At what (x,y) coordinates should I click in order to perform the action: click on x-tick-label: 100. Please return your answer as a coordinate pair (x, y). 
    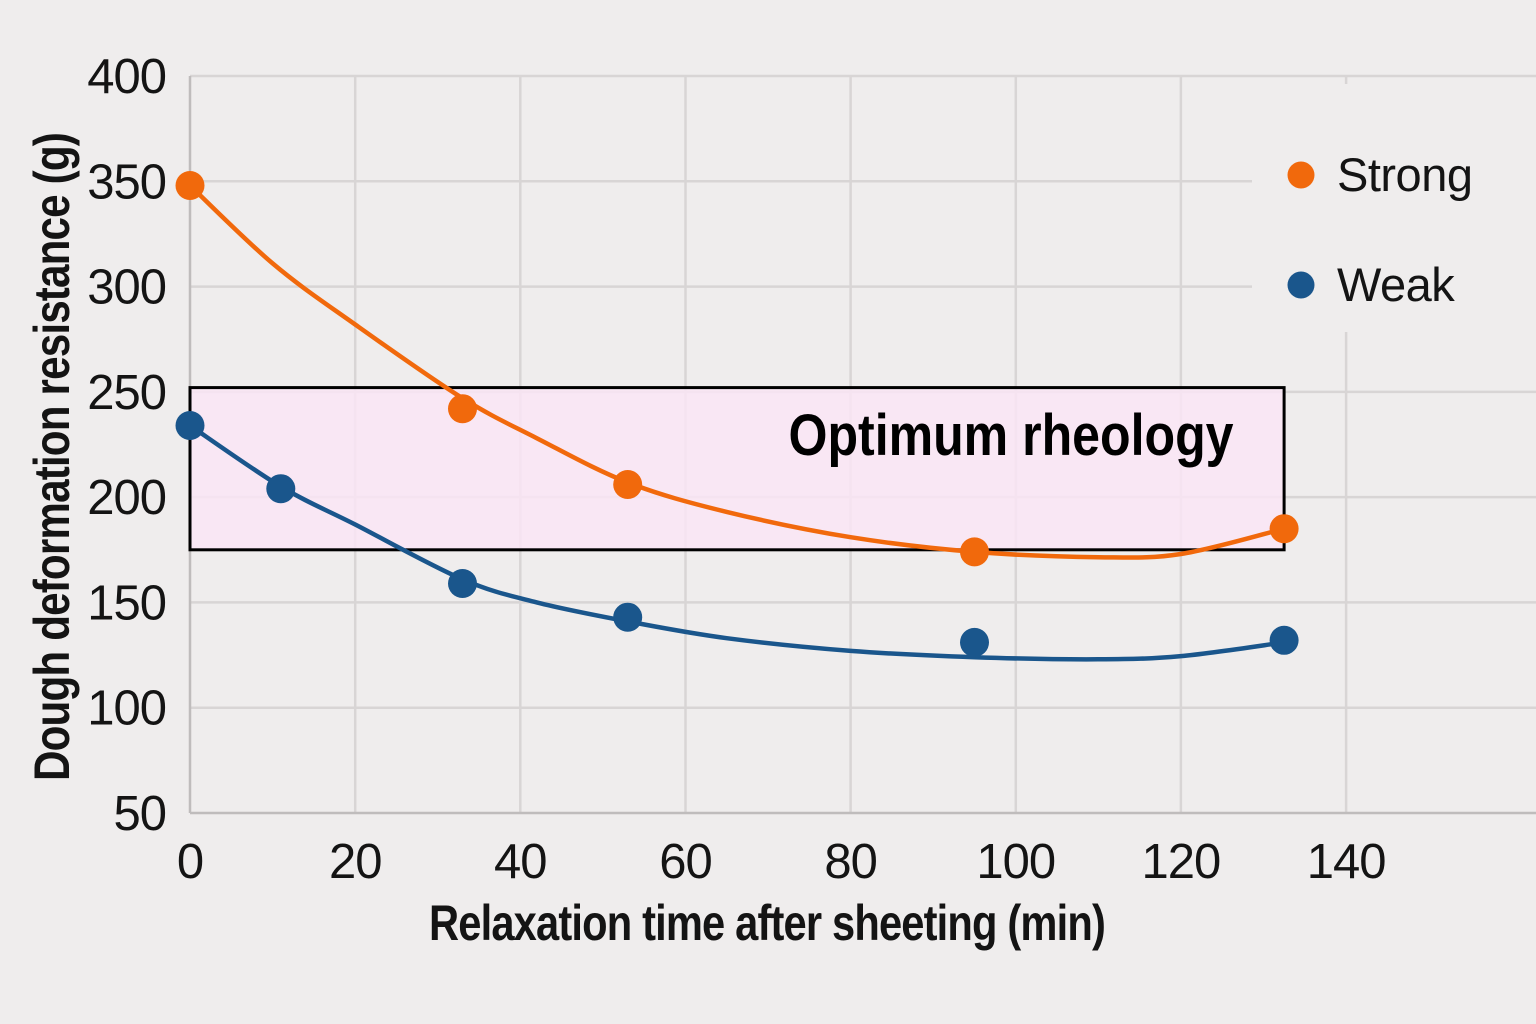
    Looking at the image, I should click on (1015, 862).